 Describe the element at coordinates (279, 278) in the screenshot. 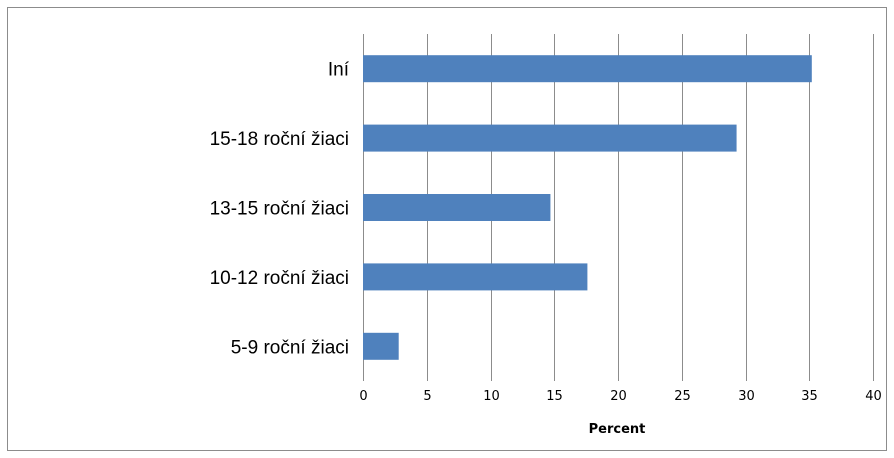

I see `category-label-4: 10-12 roční žiaci` at that location.